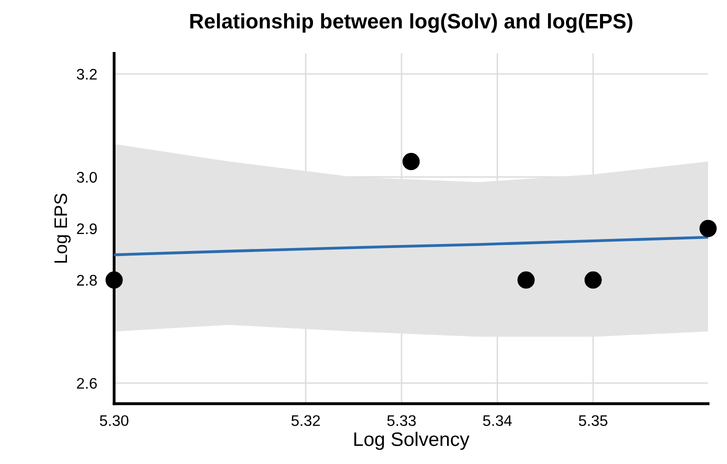  Describe the element at coordinates (593, 420) in the screenshot. I see `x-tick-label: 5.35` at that location.